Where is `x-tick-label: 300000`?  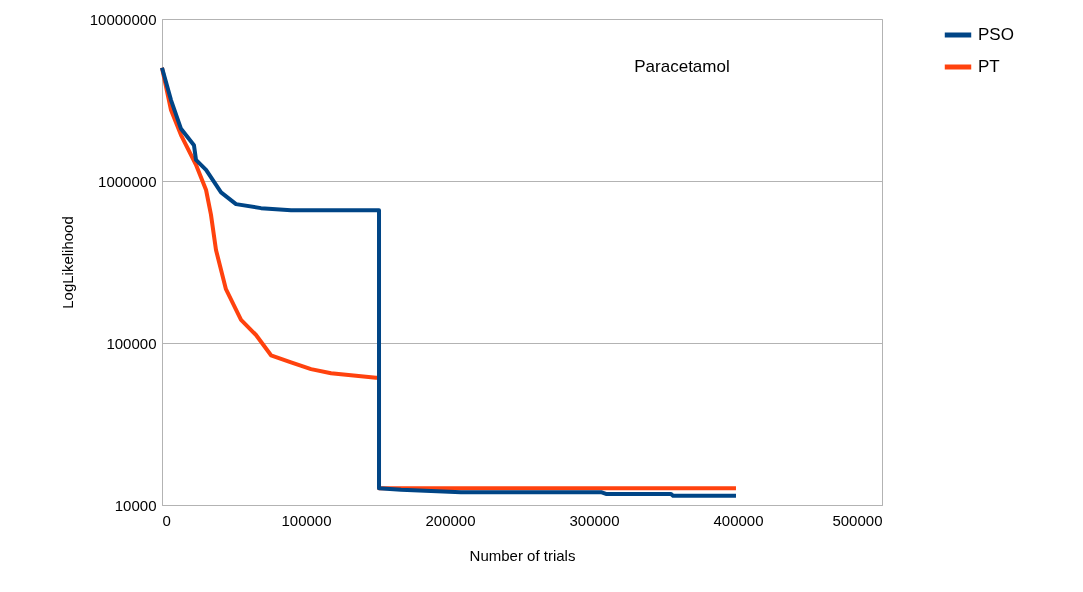 x-tick-label: 300000 is located at coordinates (594, 520).